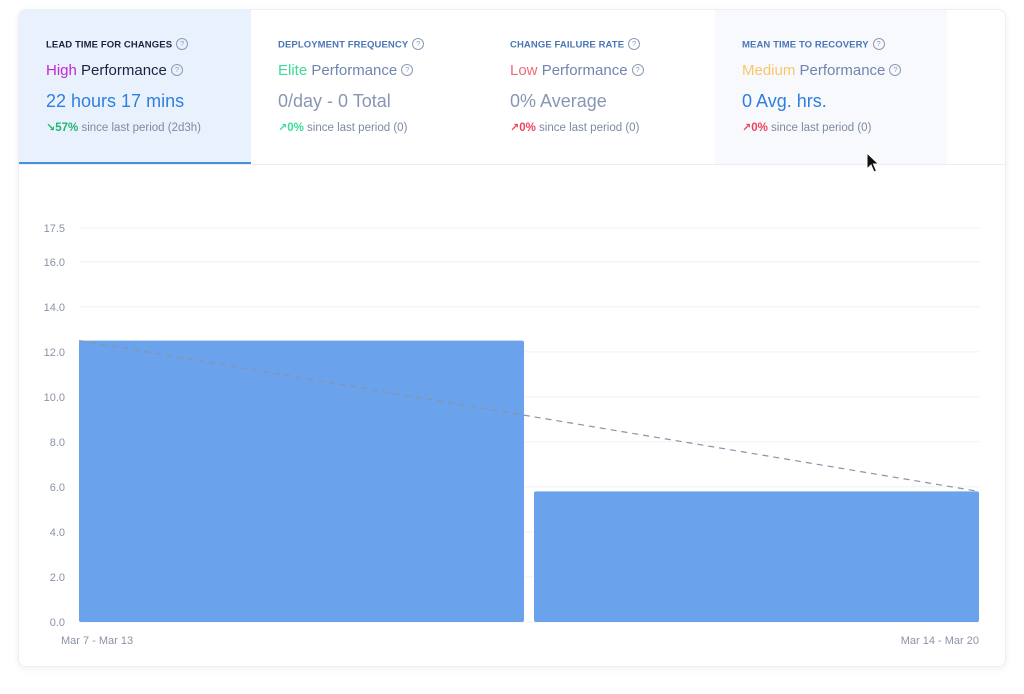 This screenshot has height=694, width=1024. What do you see at coordinates (57, 488) in the screenshot?
I see `y-tick-label: 6.0` at bounding box center [57, 488].